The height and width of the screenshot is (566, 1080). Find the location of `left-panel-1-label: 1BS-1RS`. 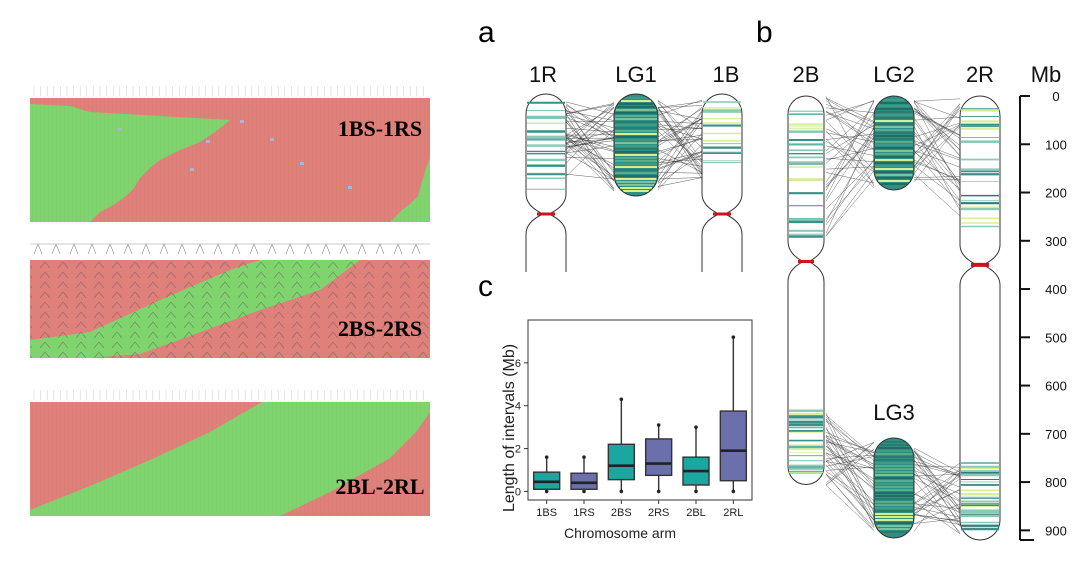

left-panel-1-label: 1BS-1RS is located at coordinates (380, 128).